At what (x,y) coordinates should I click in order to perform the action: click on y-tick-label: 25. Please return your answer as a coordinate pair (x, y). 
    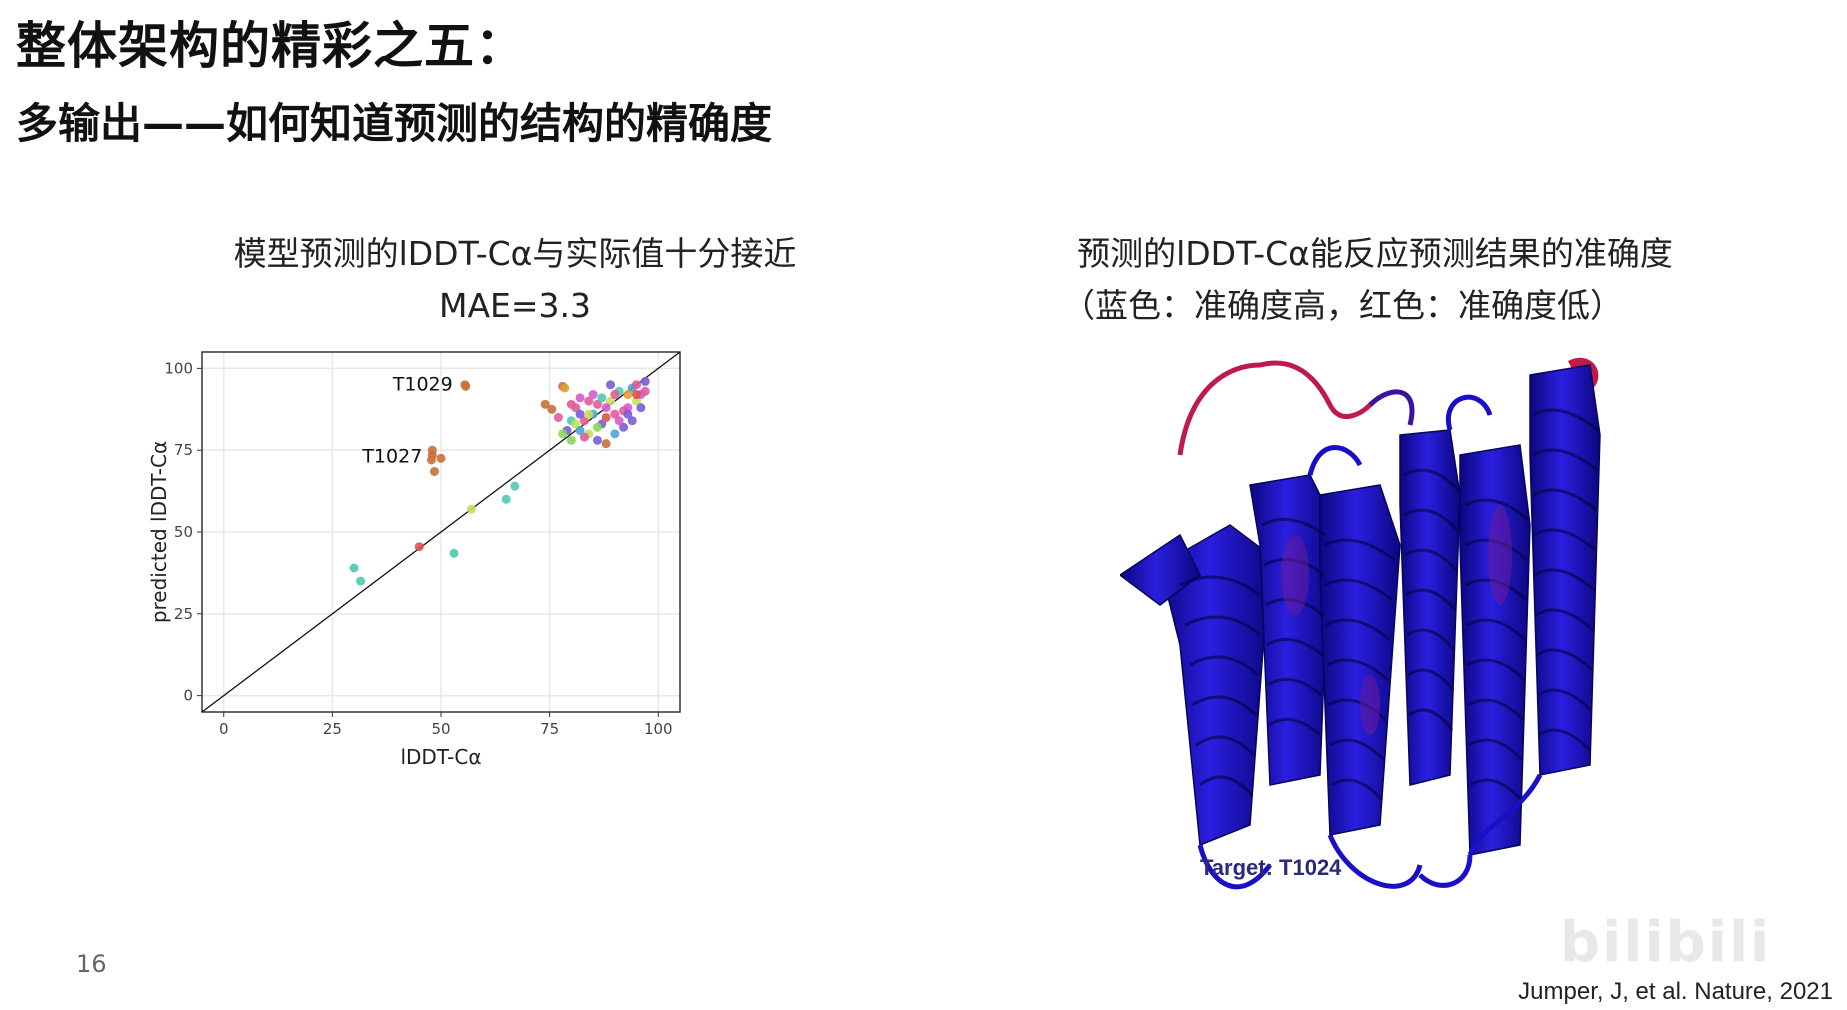
    Looking at the image, I should click on (183, 614).